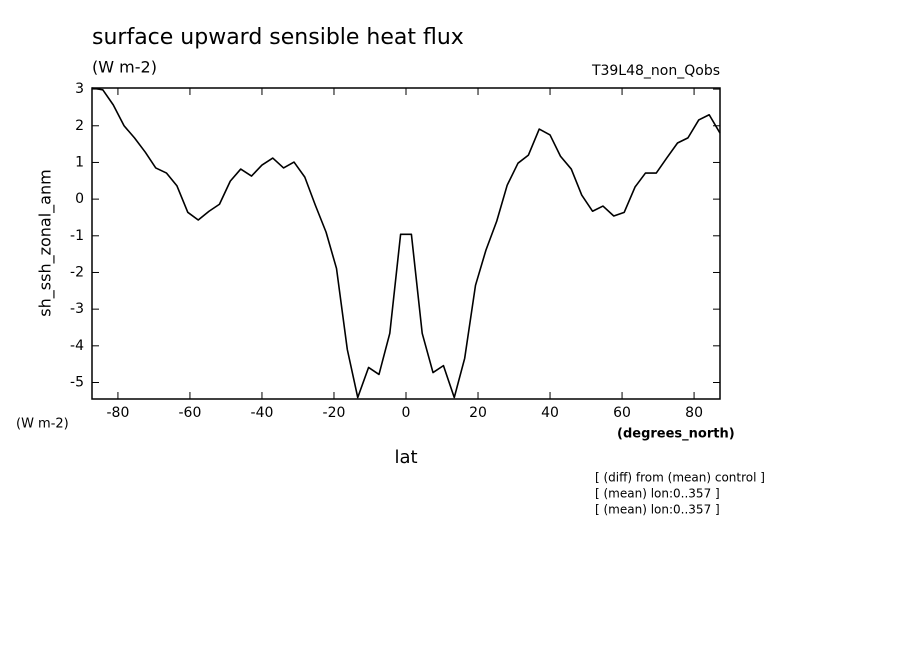 The width and height of the screenshot is (904, 654). Describe the element at coordinates (77, 309) in the screenshot. I see `y-tick-label: -3` at that location.